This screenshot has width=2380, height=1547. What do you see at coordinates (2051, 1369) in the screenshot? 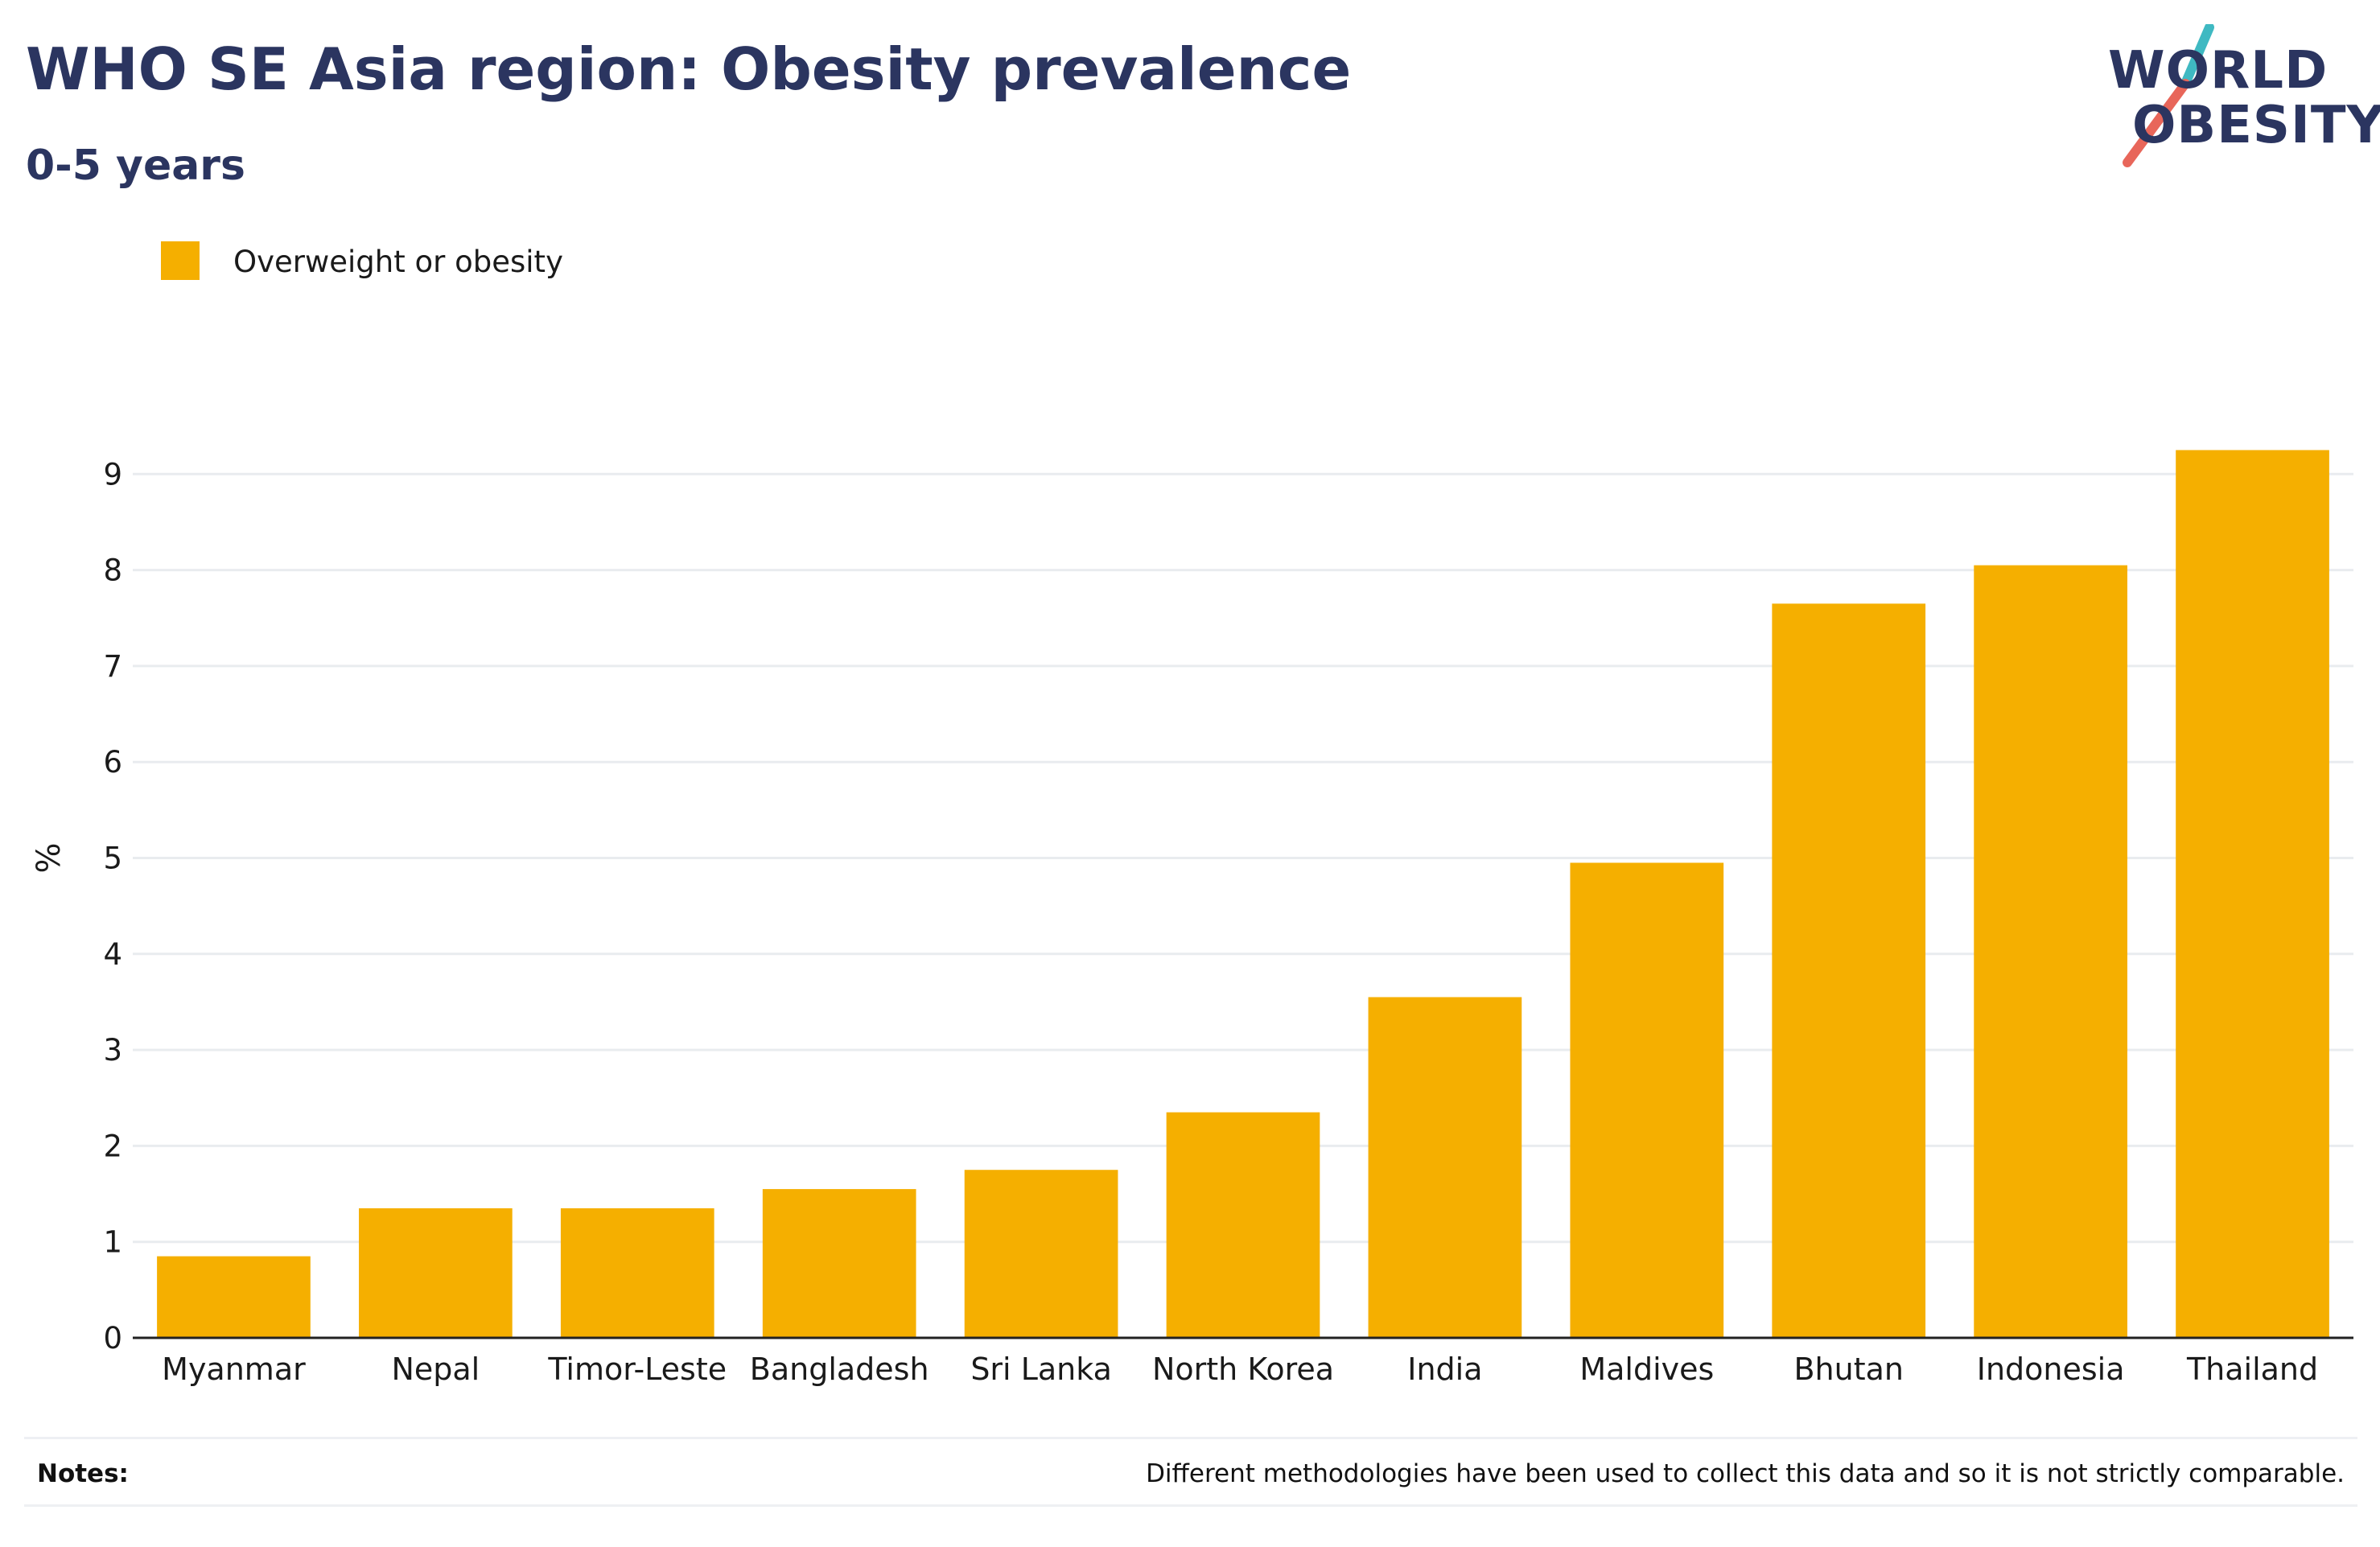
I see `x-tick-label: Indonesia` at bounding box center [2051, 1369].